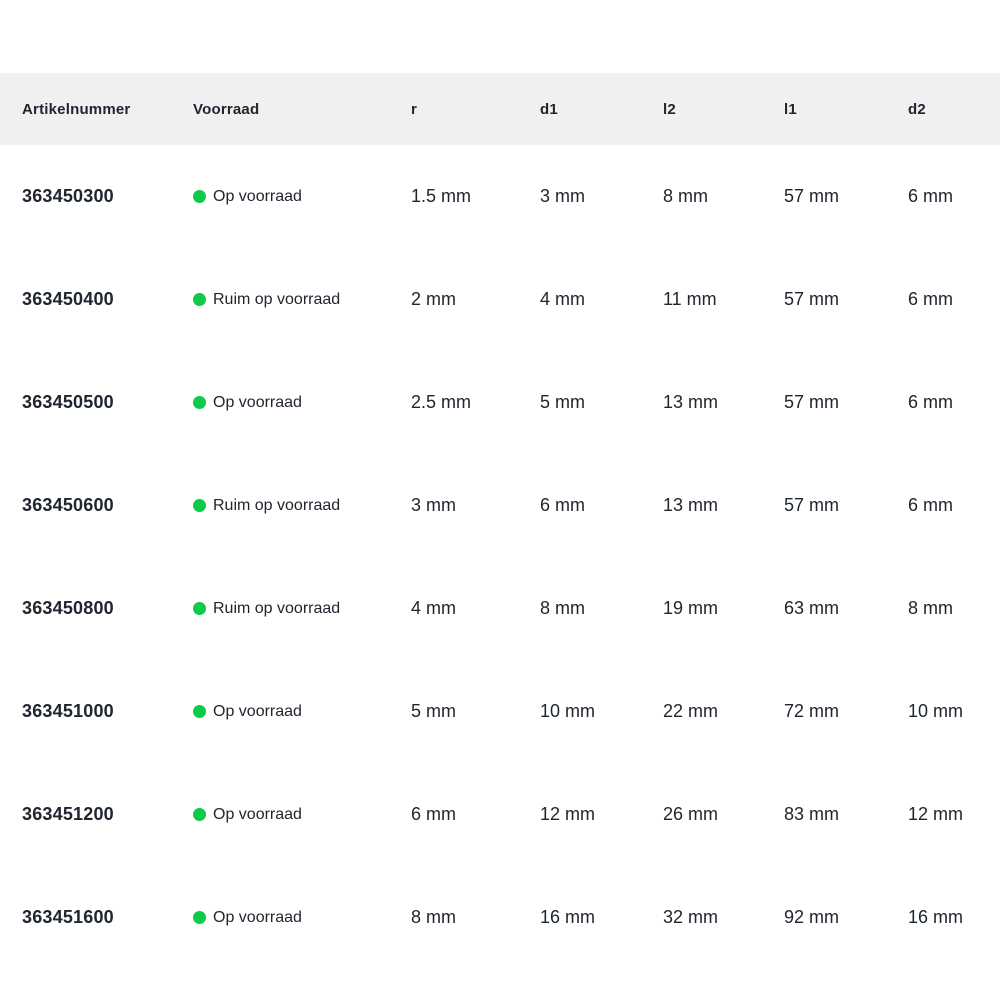 The width and height of the screenshot is (1000, 1000). Describe the element at coordinates (690, 299) in the screenshot. I see `value-l2: 11 mm` at that location.